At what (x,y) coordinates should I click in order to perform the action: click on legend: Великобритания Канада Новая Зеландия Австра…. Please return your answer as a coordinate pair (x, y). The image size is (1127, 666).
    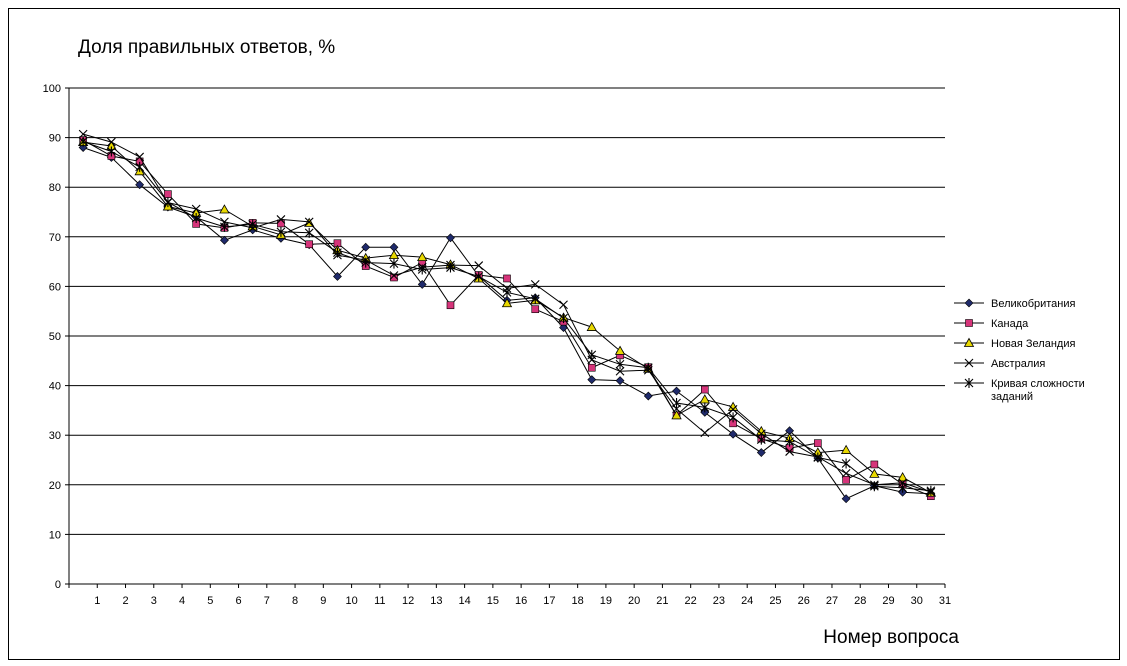
    Looking at the image, I should click on (1019, 350).